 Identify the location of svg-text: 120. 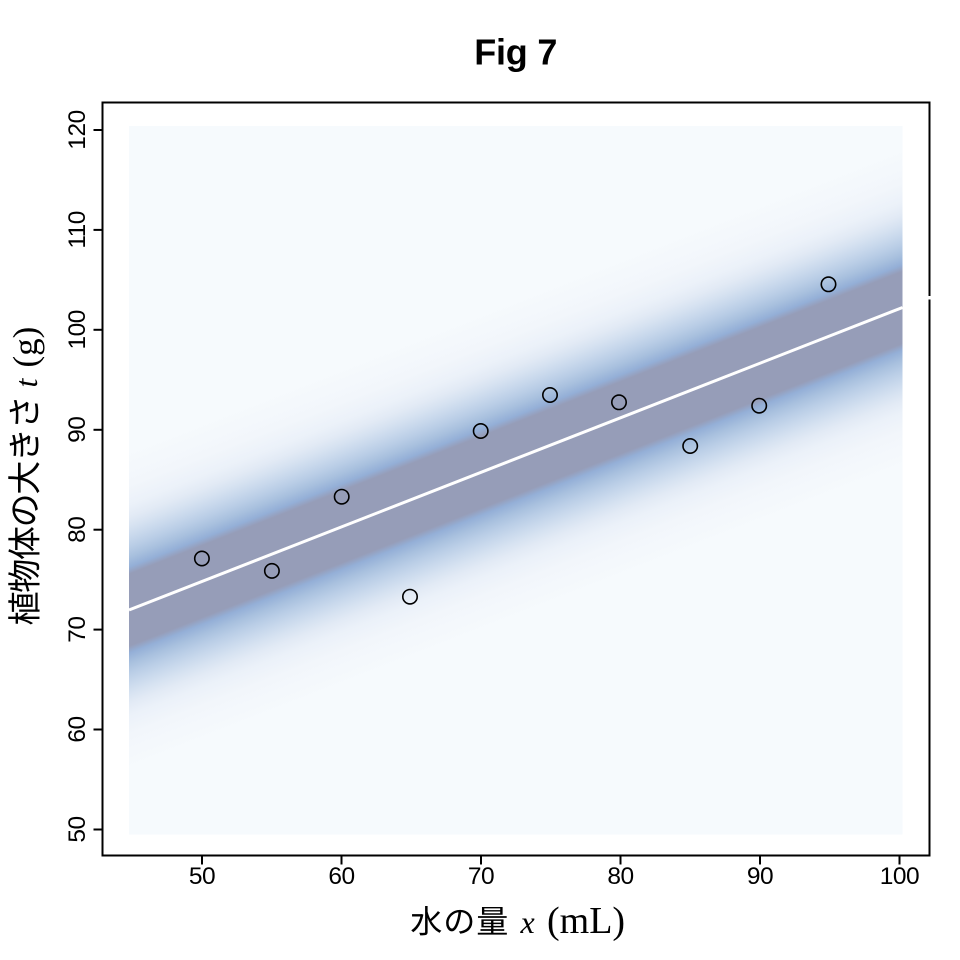
(77, 129).